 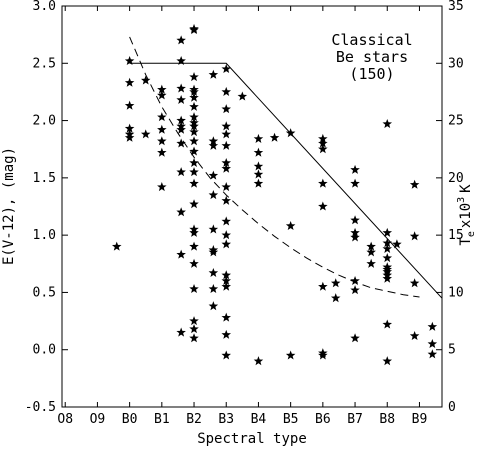 What do you see at coordinates (291, 419) in the screenshot?
I see `x-tick-label: B5` at bounding box center [291, 419].